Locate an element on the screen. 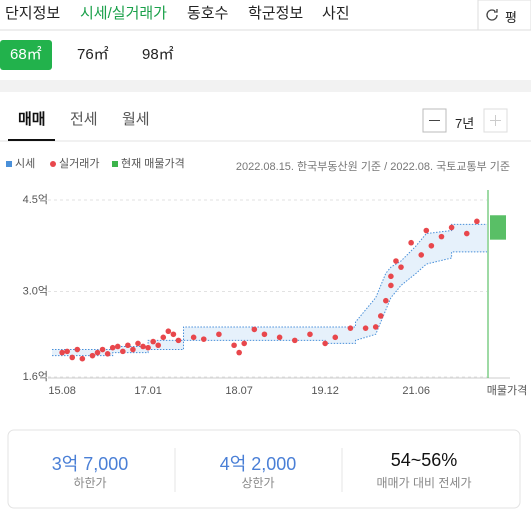 The width and height of the screenshot is (531, 513). y-tick-label: 3.0억 is located at coordinates (35, 290).